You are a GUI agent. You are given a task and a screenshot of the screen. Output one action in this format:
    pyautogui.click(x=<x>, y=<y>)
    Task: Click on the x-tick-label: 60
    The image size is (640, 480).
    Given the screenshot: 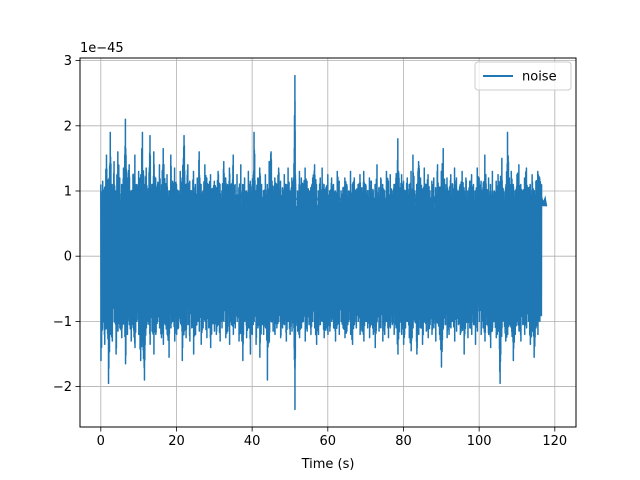 What is the action you would take?
    pyautogui.click(x=328, y=441)
    